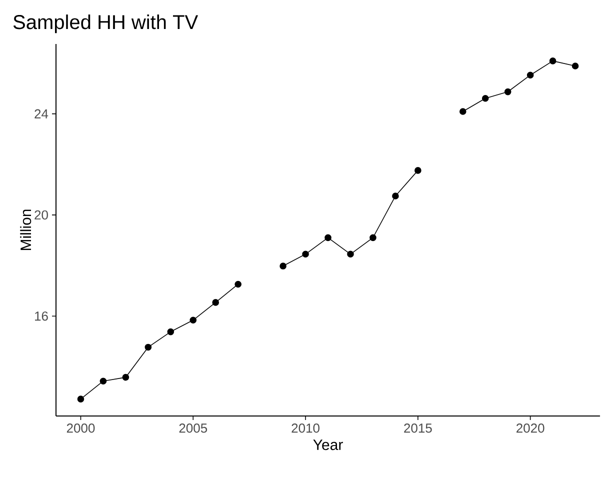  I want to click on chart-title: Sampled HH with TV, so click(105, 24).